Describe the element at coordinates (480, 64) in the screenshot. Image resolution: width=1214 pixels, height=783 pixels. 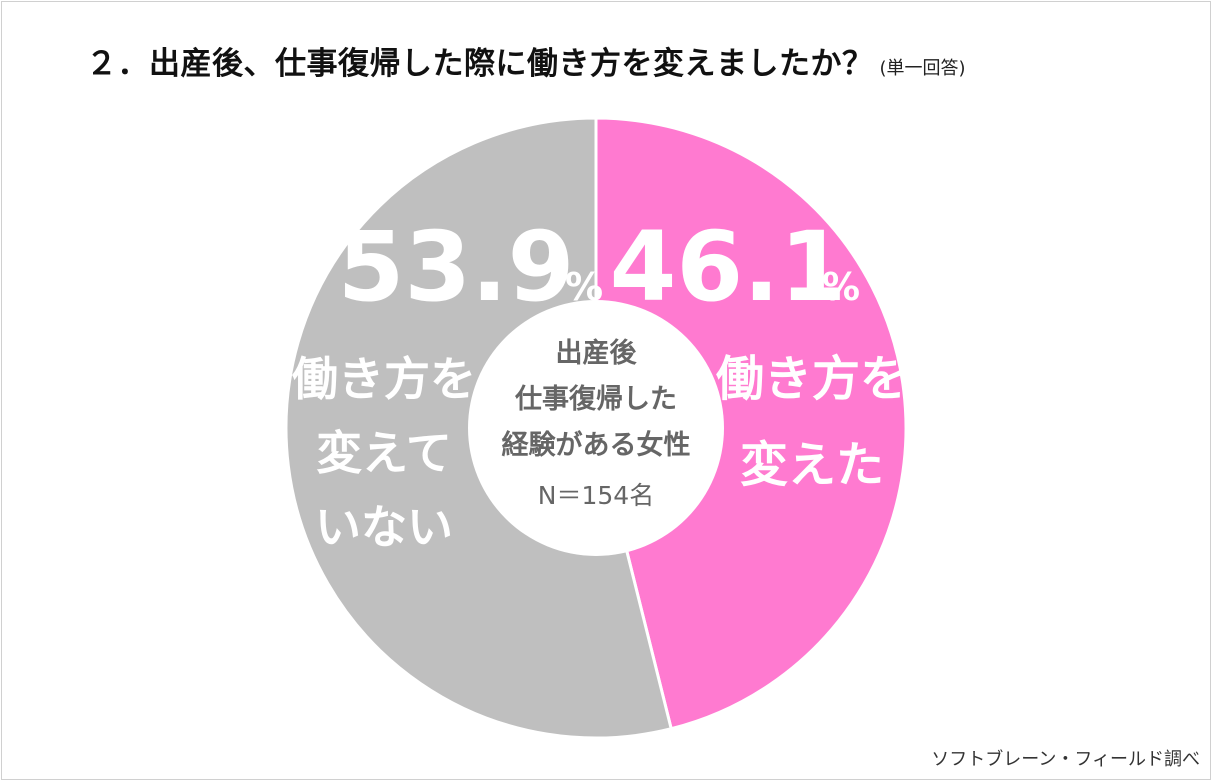
I see `chart-title-main: ２．出産後、仕事復帰した際に働き方を変えましたか？` at that location.